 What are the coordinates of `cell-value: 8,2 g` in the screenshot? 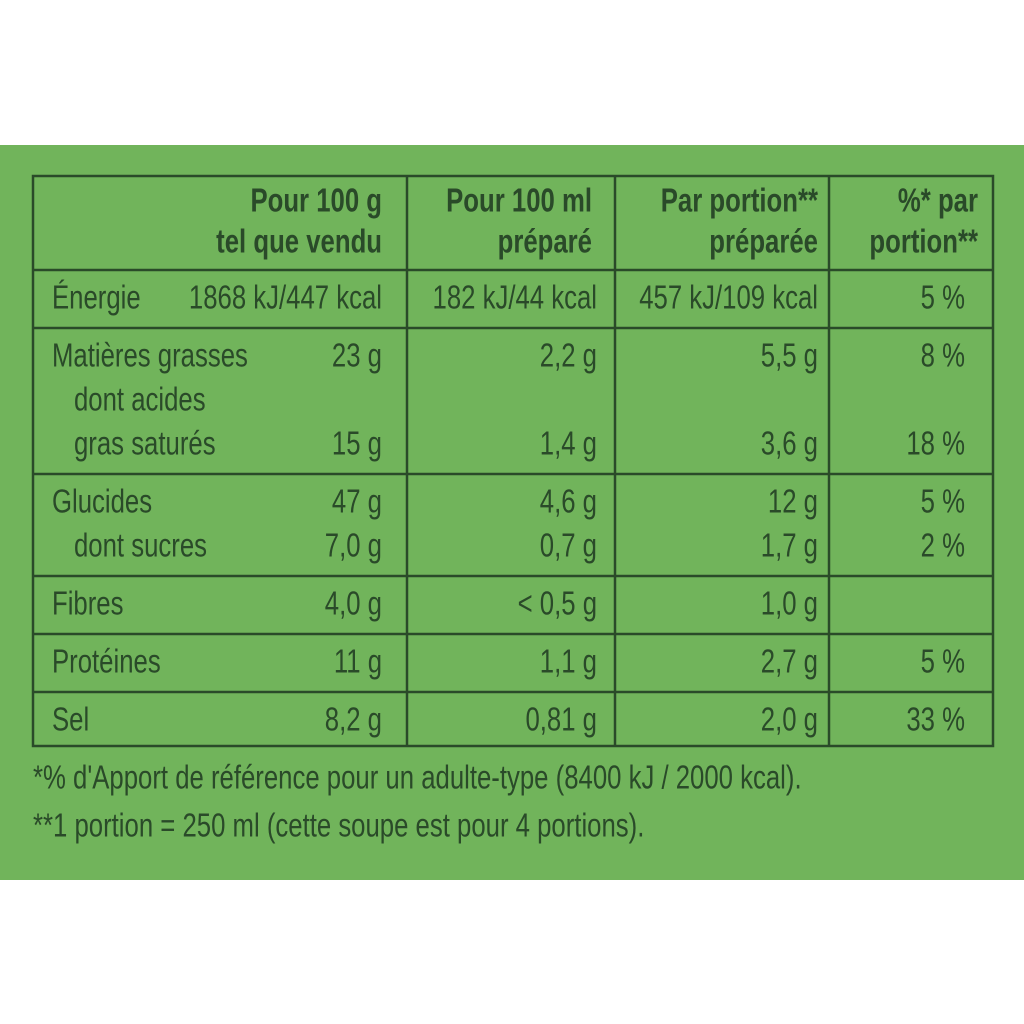 It's located at (353, 720).